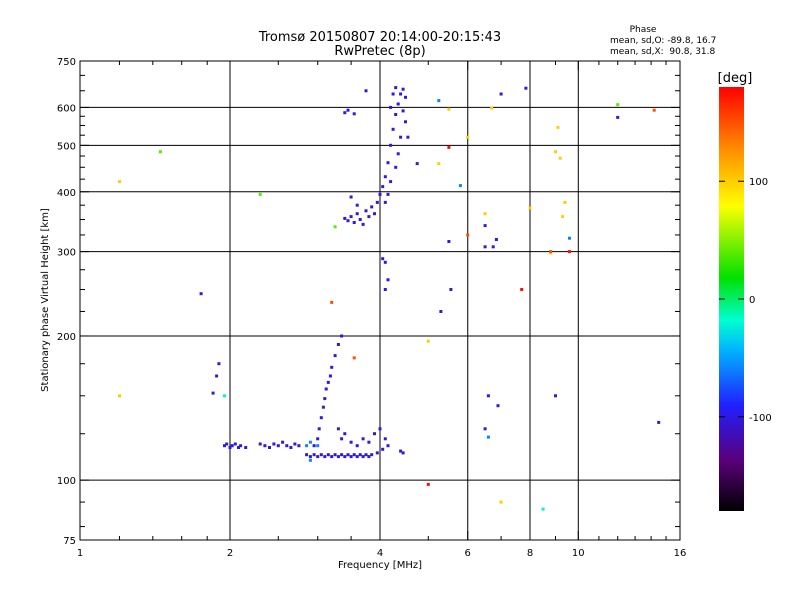 The height and width of the screenshot is (600, 800). What do you see at coordinates (752, 300) in the screenshot?
I see `colorbar-tick-label: 0` at bounding box center [752, 300].